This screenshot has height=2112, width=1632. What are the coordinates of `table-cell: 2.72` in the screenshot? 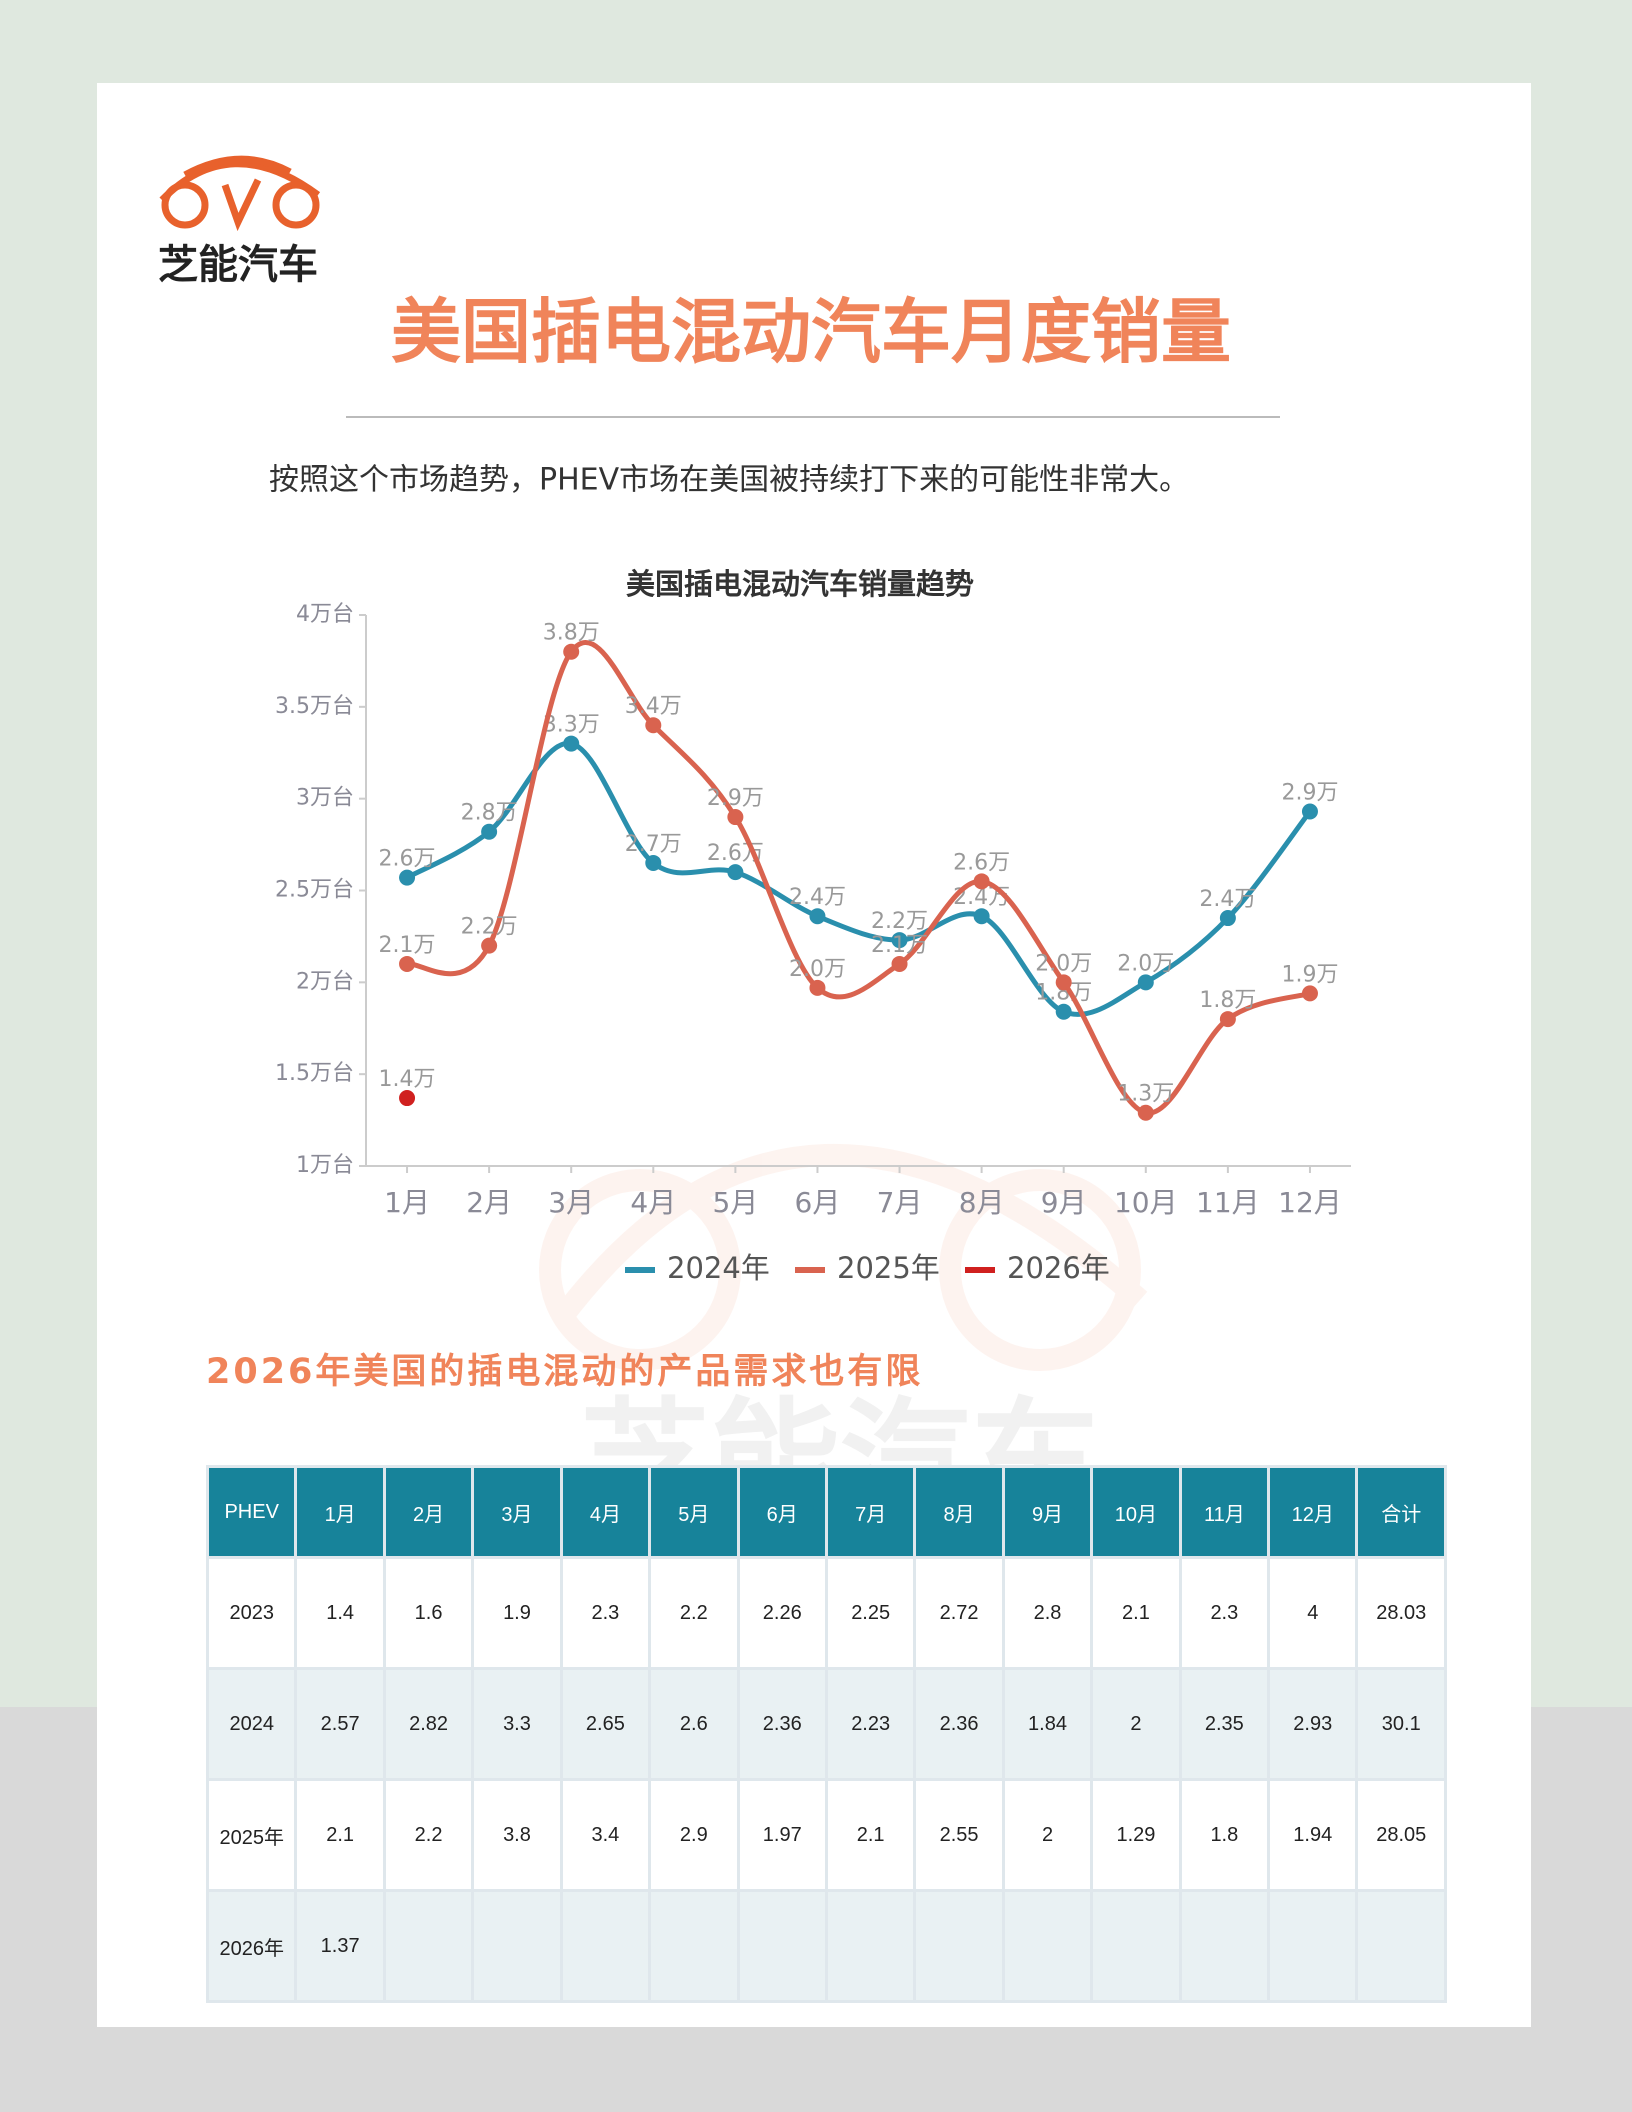 It's located at (959, 1613).